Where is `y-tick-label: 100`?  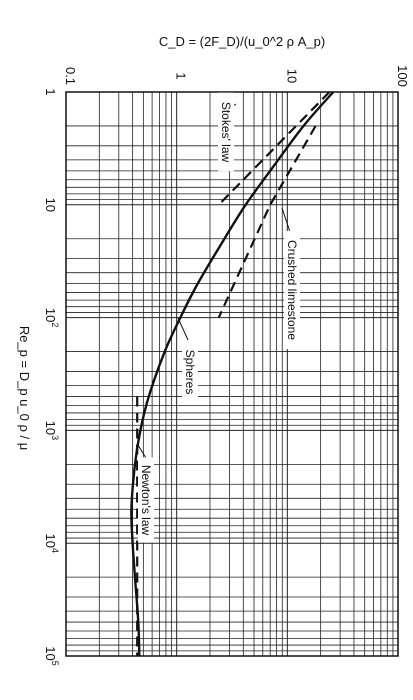
y-tick-label: 100 is located at coordinates (402, 76).